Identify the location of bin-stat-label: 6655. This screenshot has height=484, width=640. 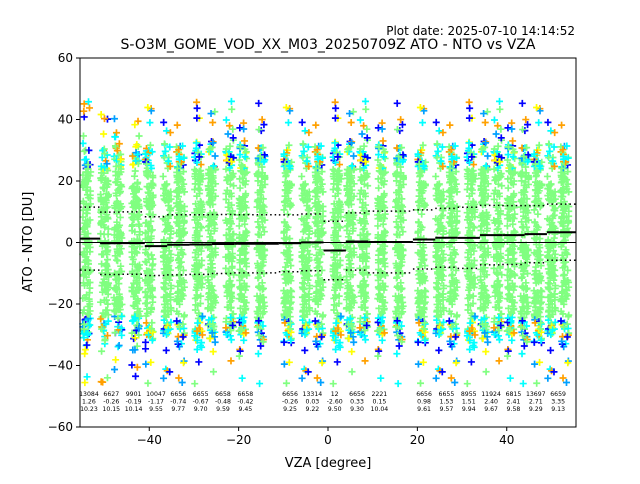
(201, 394).